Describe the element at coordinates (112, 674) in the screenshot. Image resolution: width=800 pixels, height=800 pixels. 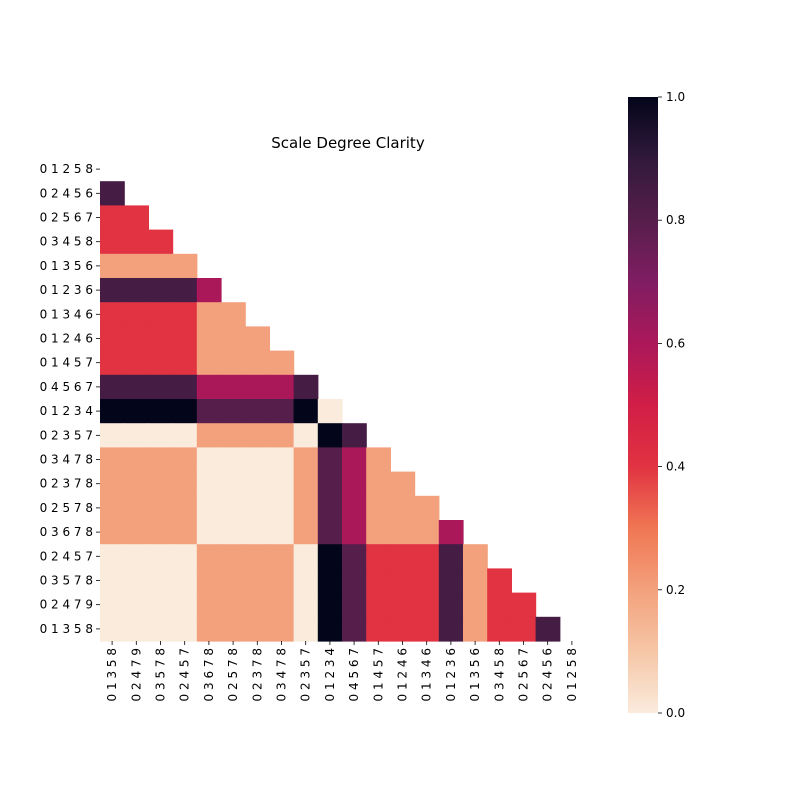
I see `x-tick-label: 0 1 3 5 8` at that location.